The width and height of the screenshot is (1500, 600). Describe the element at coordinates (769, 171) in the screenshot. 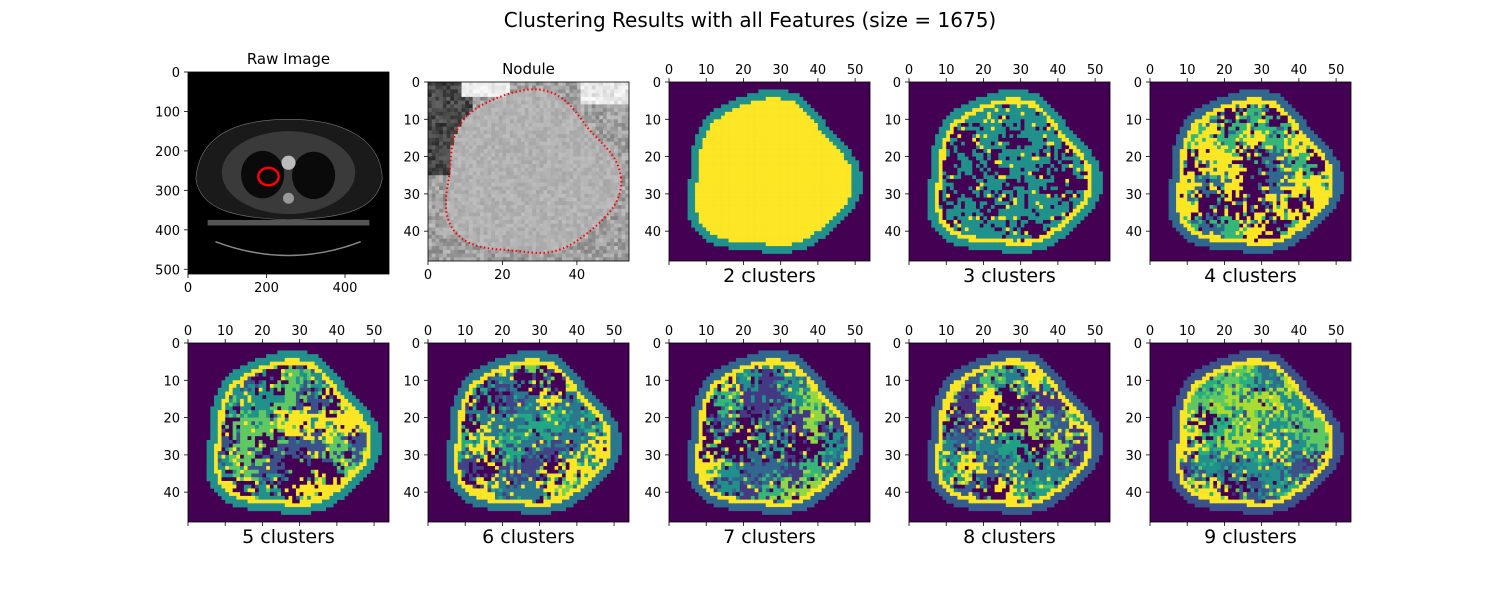

I see `axes-frame` at that location.